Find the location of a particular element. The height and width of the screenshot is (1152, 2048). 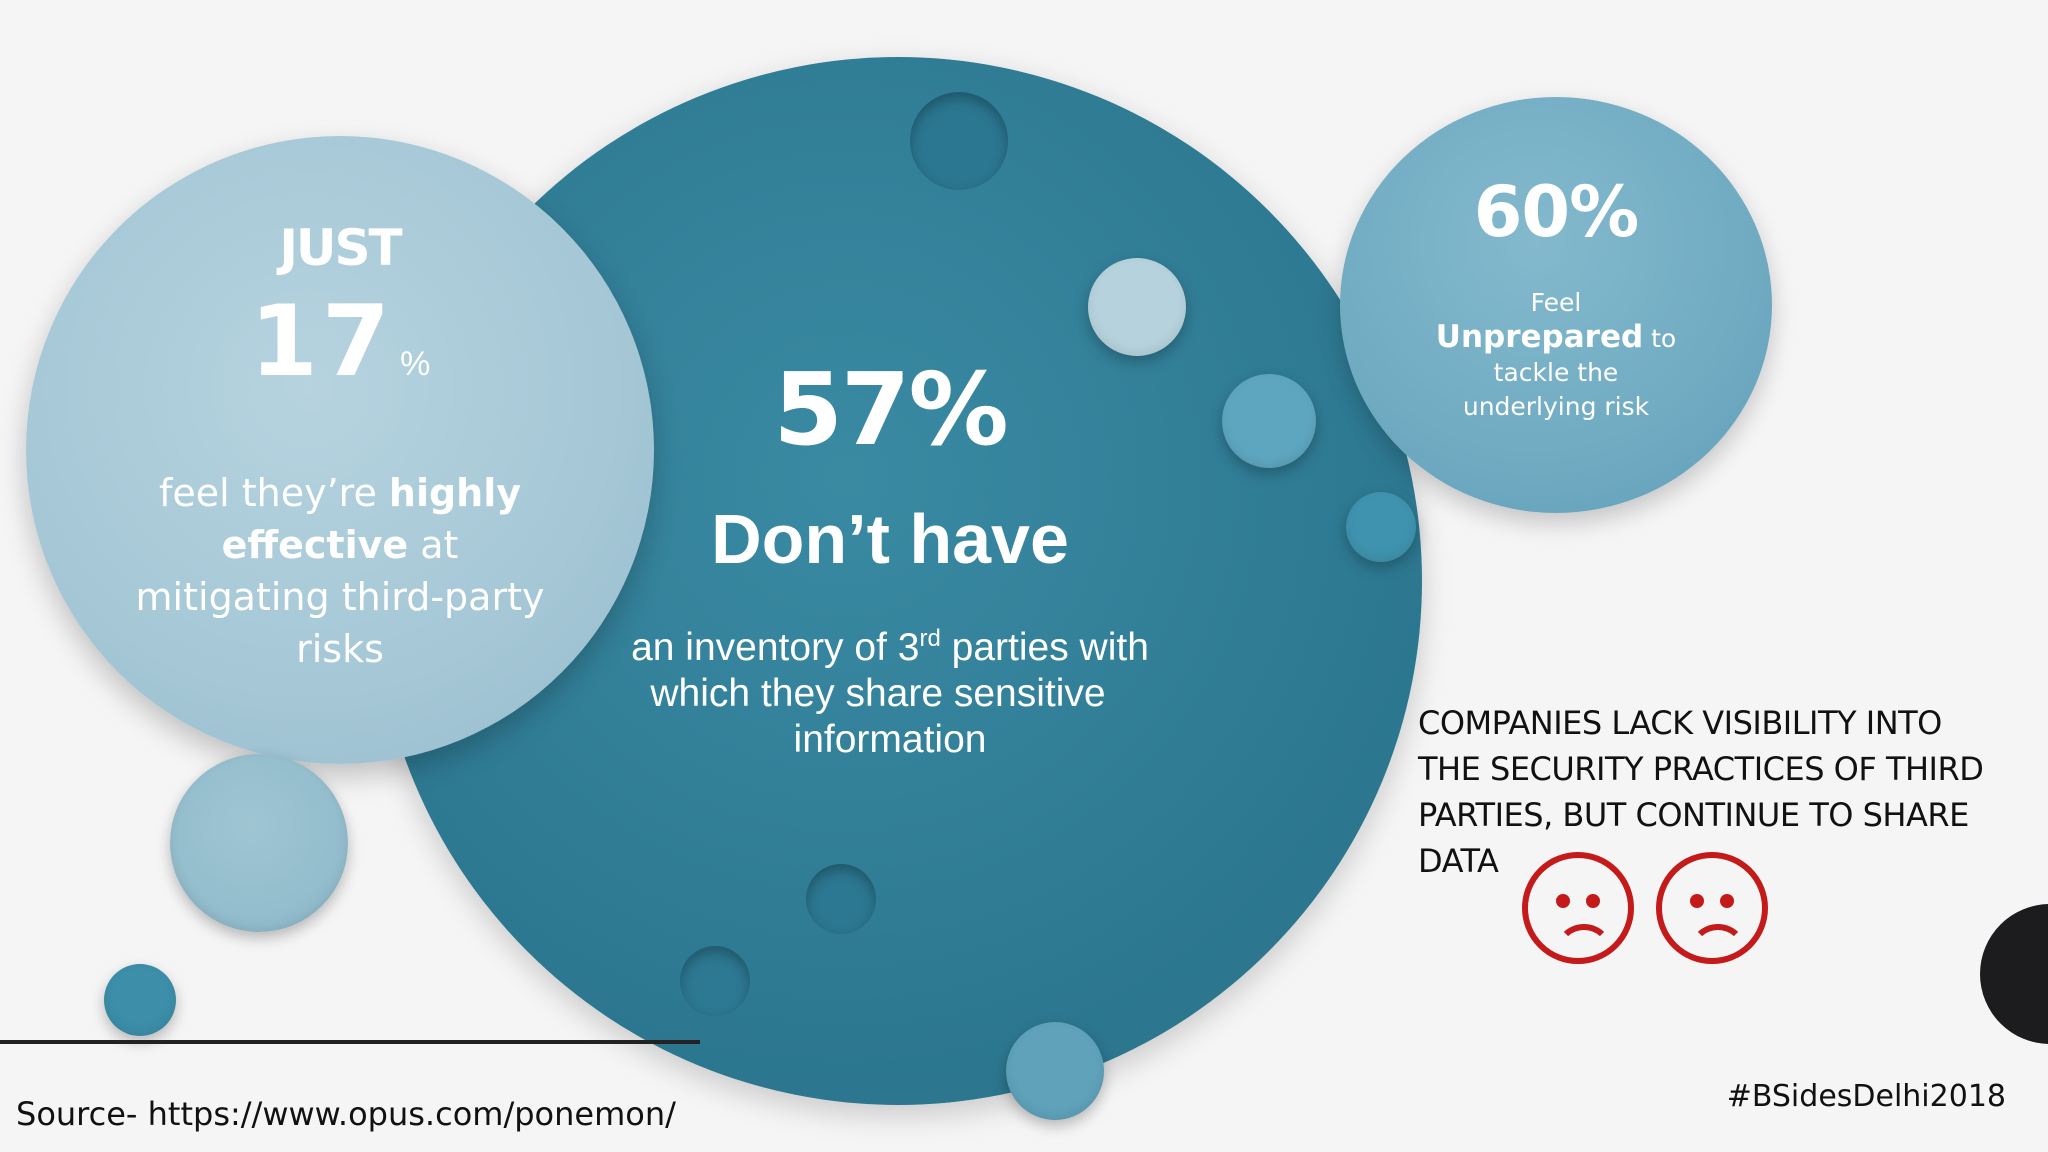

center-desc-line2: which they share sensitive is located at coordinates (878, 693).